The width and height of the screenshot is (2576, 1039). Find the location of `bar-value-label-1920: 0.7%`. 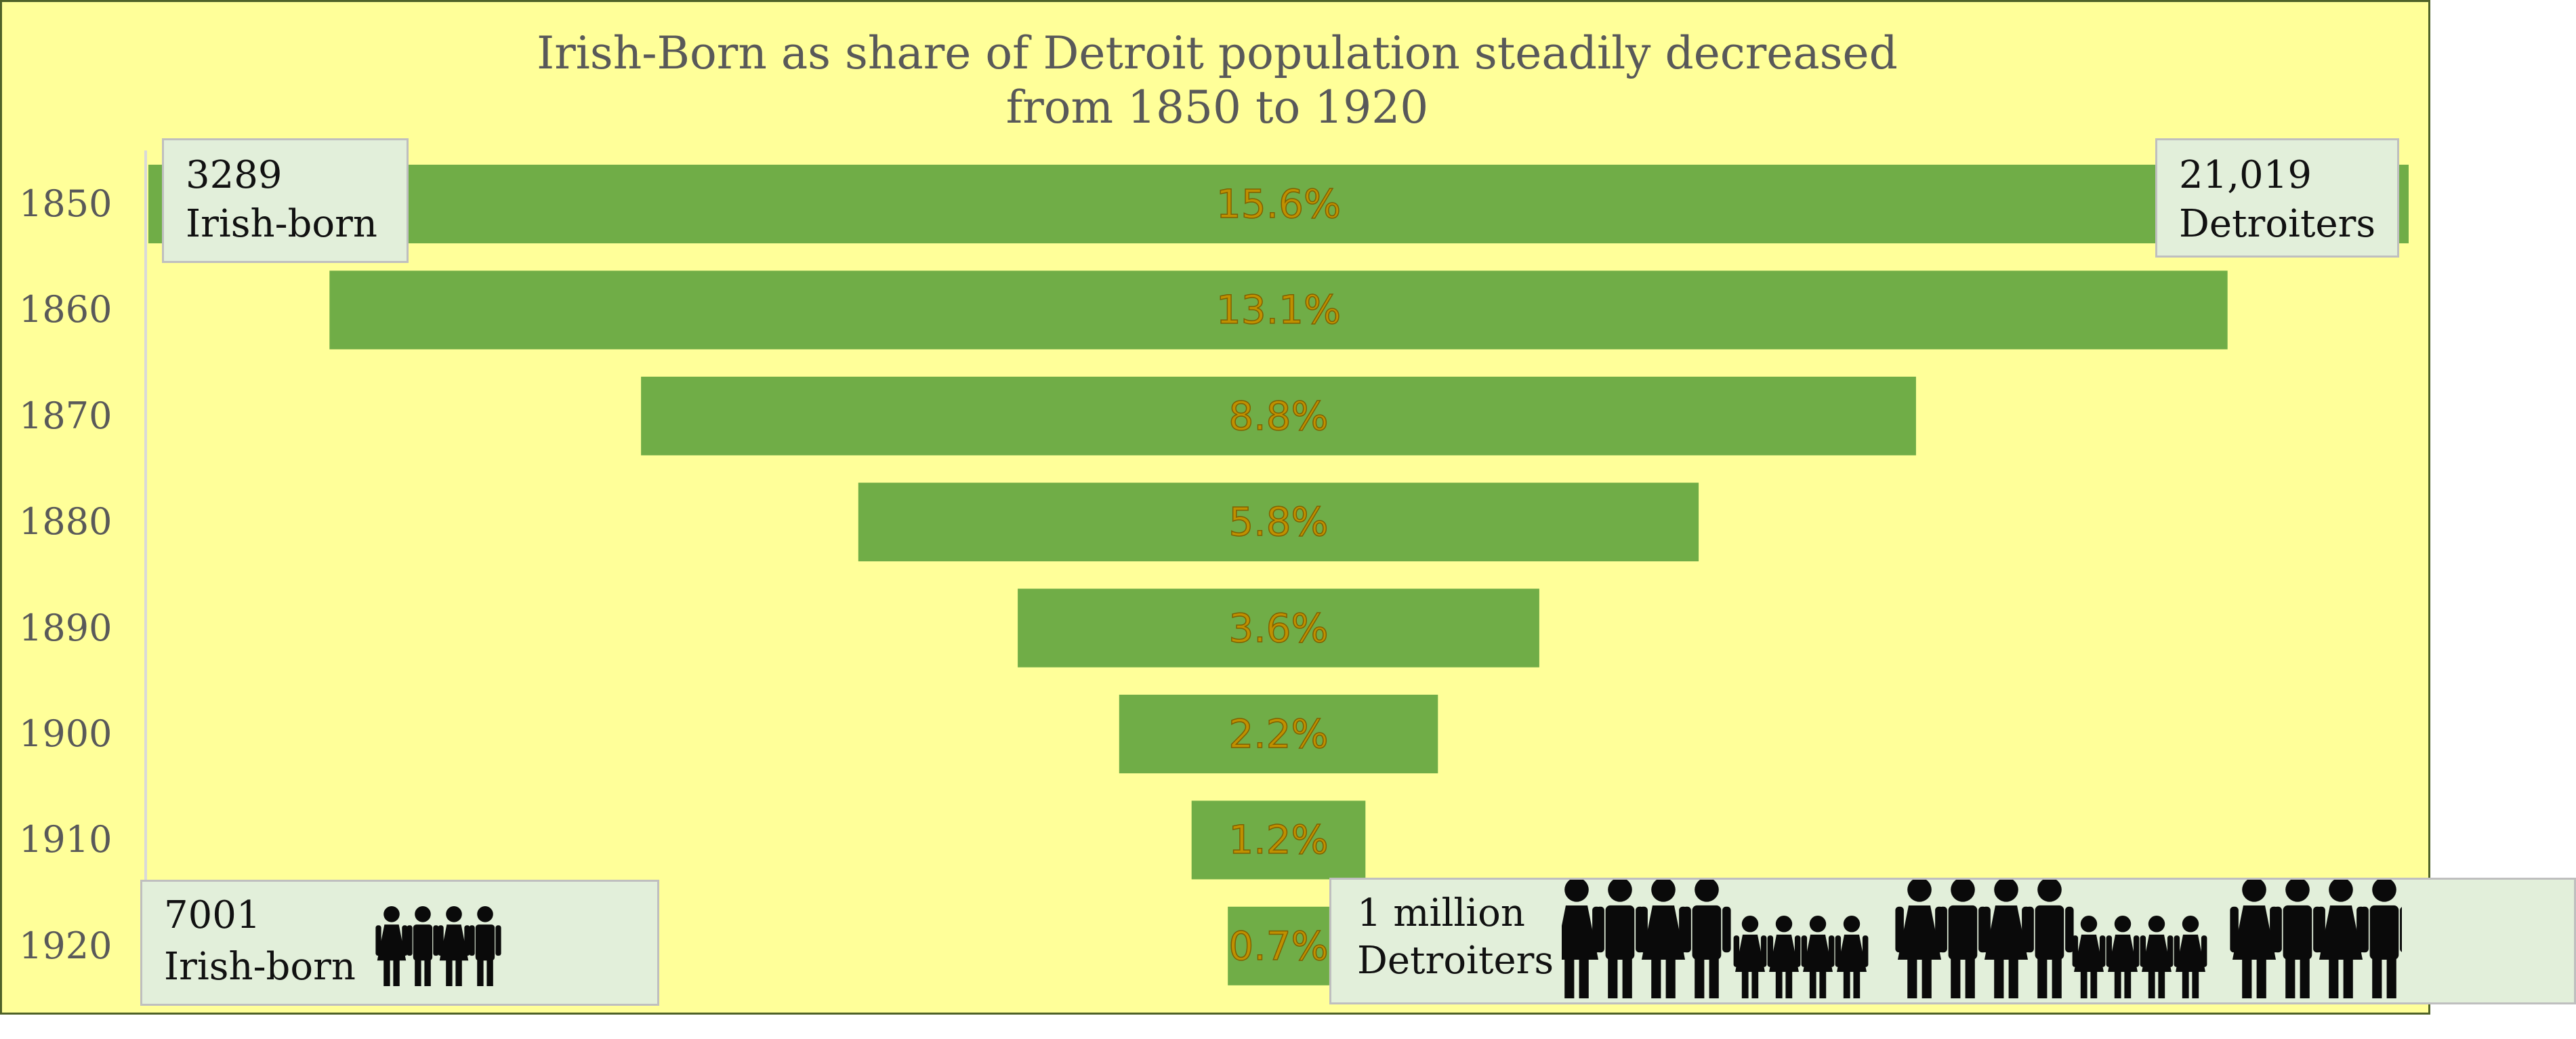

bar-value-label-1920: 0.7% is located at coordinates (1278, 945).